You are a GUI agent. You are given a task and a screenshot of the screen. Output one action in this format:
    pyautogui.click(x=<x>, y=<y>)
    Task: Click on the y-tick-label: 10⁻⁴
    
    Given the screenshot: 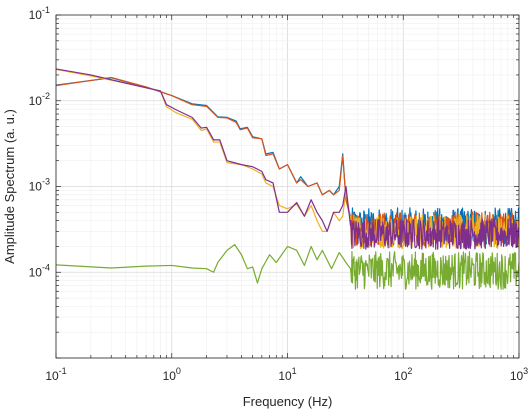 What is the action you would take?
    pyautogui.click(x=39, y=270)
    